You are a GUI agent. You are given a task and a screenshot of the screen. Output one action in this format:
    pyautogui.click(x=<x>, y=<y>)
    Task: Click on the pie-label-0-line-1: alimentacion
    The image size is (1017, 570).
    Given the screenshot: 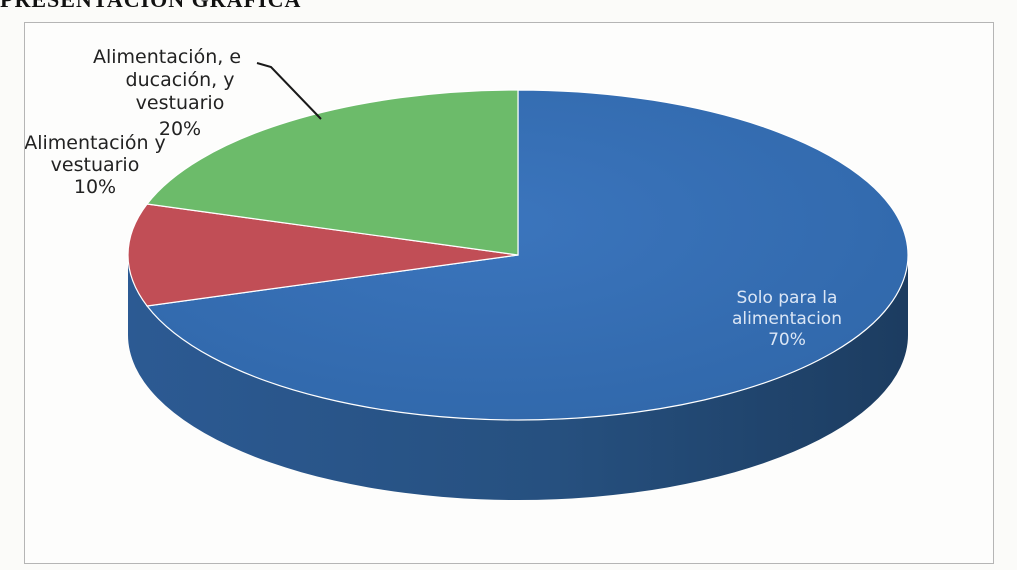 What is the action you would take?
    pyautogui.click(x=787, y=319)
    